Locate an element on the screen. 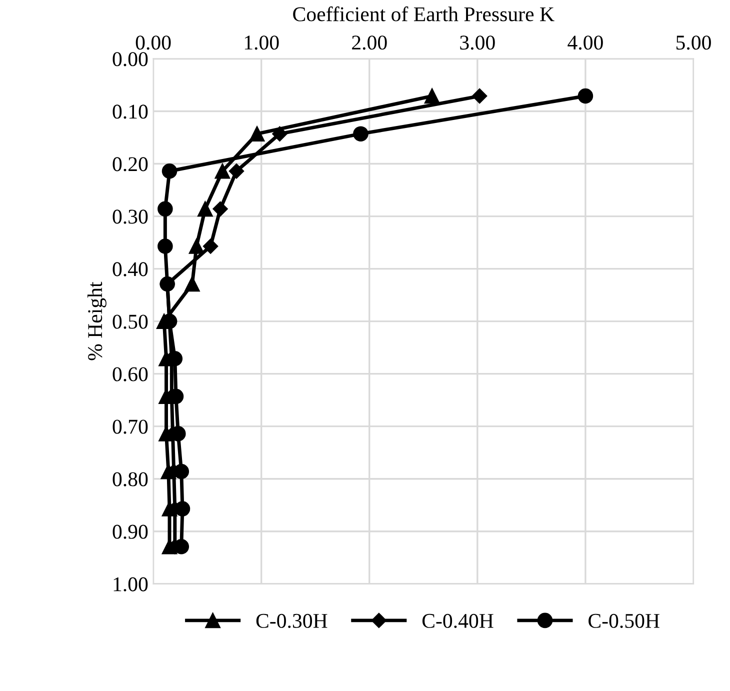  y-tick-label: 0.80 is located at coordinates (130, 479).